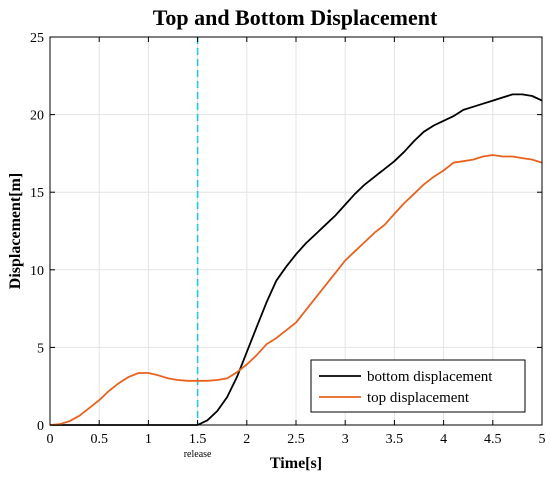 The height and width of the screenshot is (480, 550). I want to click on legend-label: top displacement, so click(418, 398).